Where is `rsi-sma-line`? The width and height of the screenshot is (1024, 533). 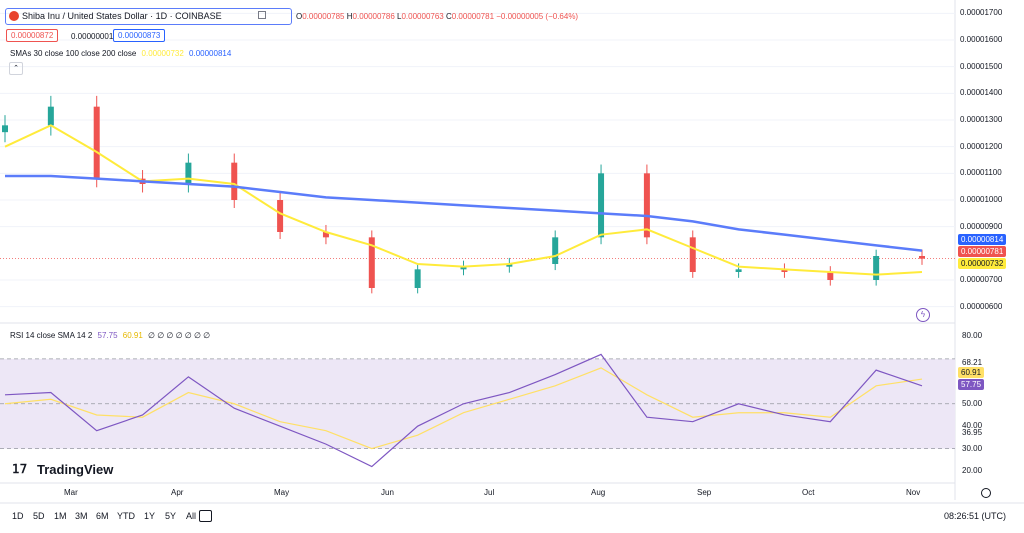
rsi-sma-line is located at coordinates (463, 408).